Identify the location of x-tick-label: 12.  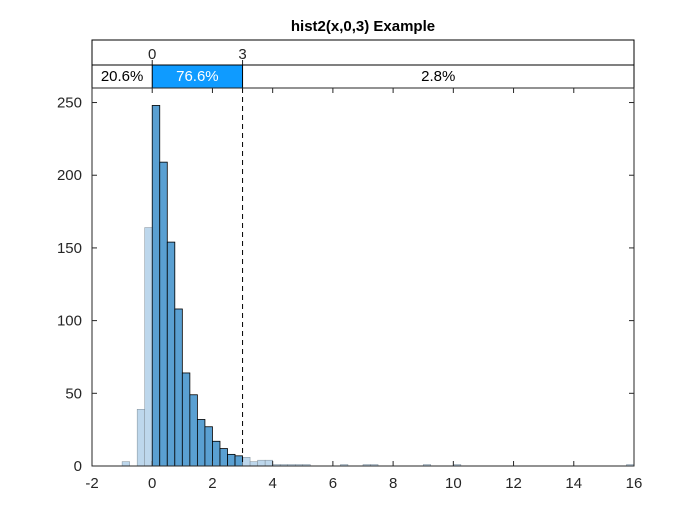
(513, 483).